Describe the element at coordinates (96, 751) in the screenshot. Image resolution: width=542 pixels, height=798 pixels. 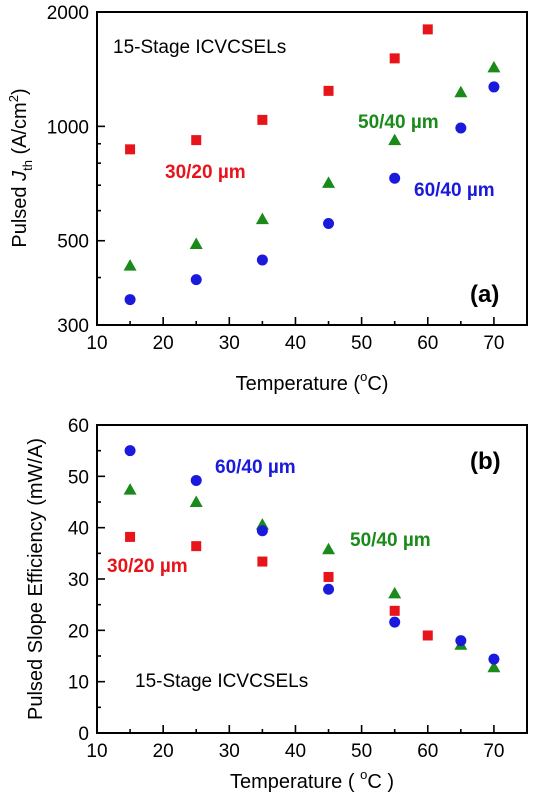
I see `x-tick-label-b-10: 10` at that location.